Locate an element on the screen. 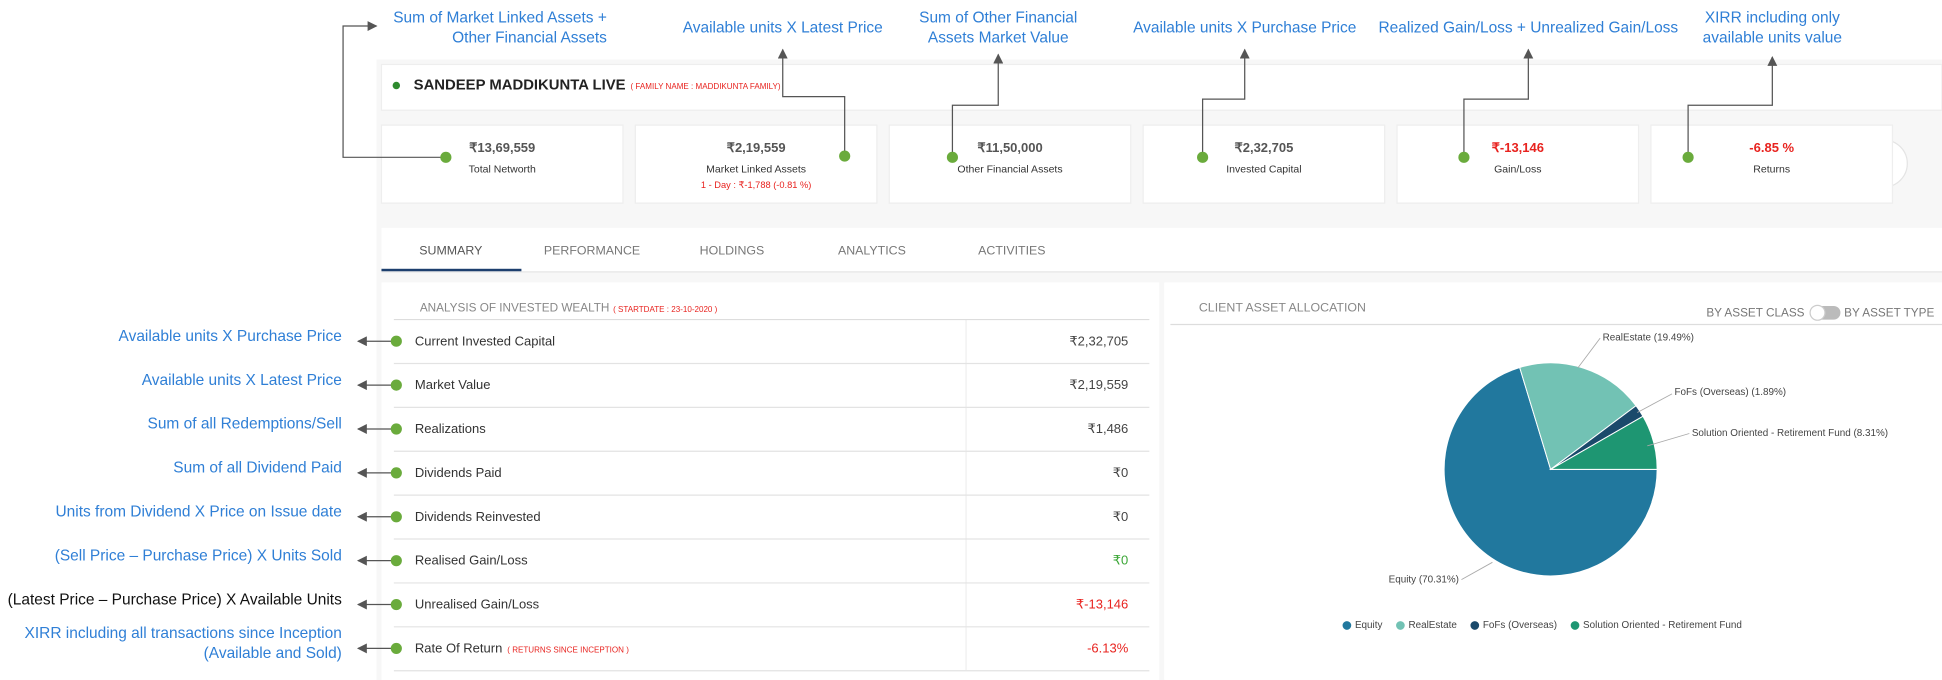 This screenshot has width=1942, height=680. card-label: Total Networth is located at coordinates (502, 169).